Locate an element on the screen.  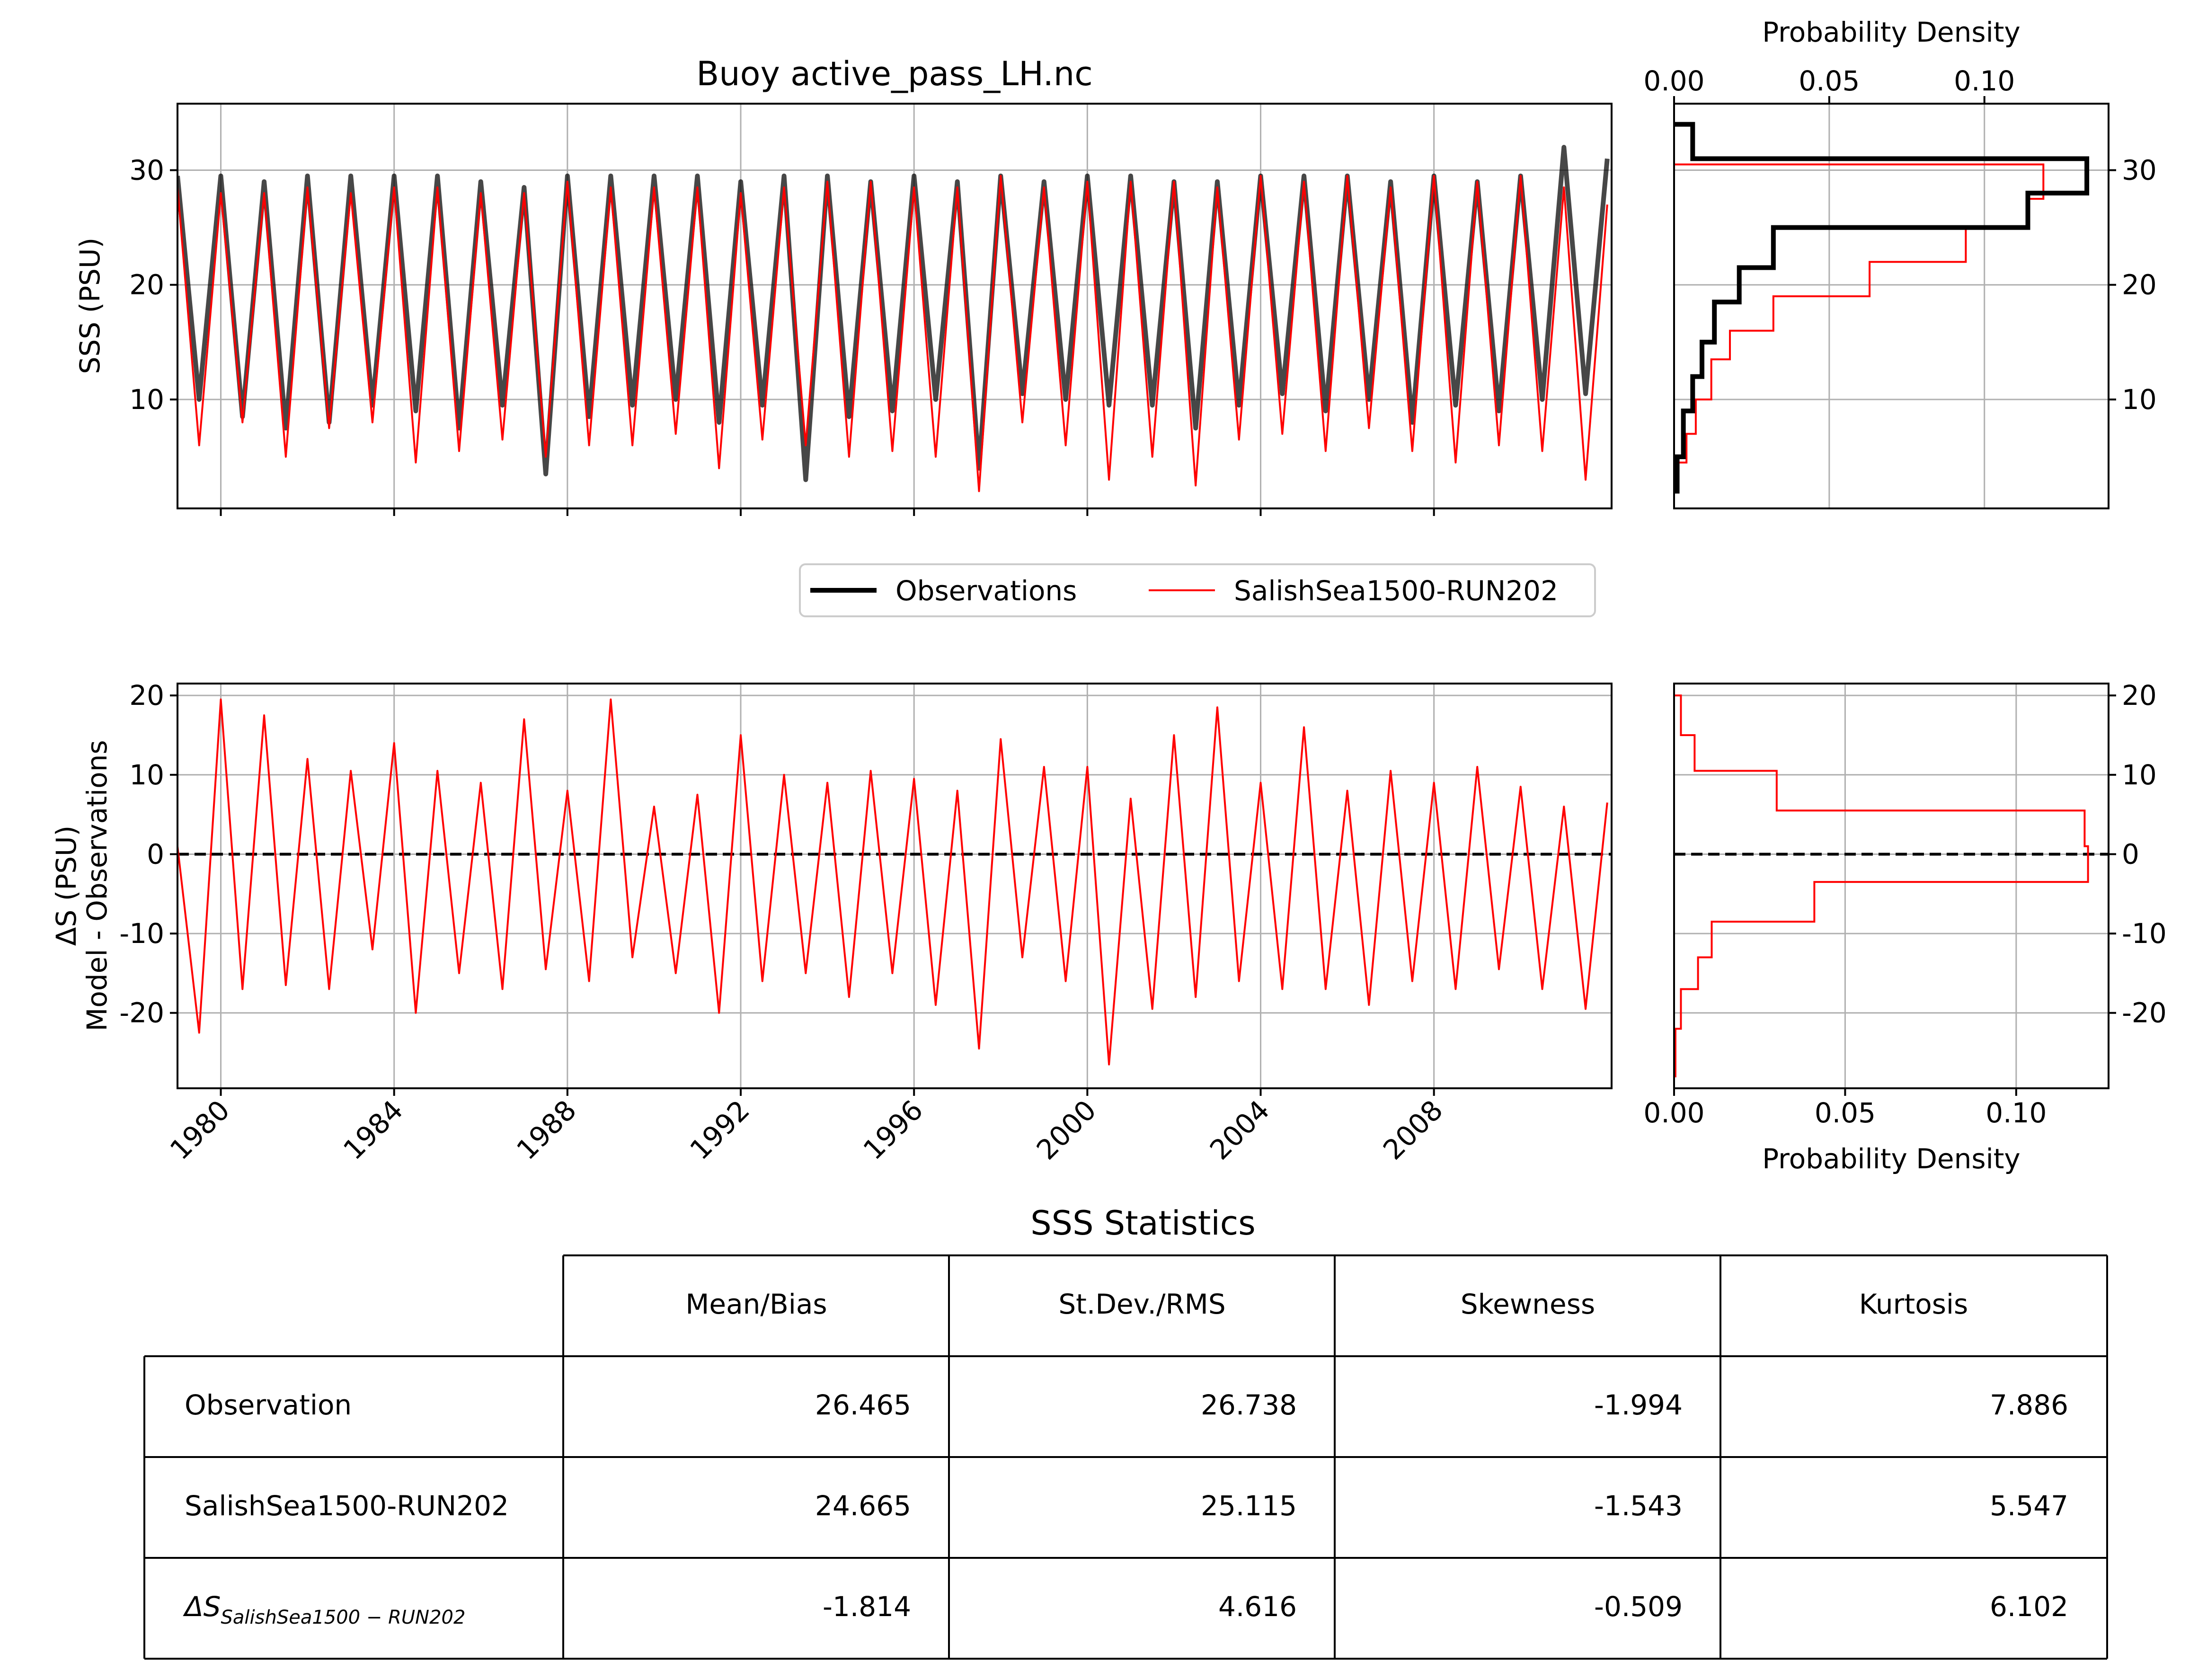
sss-histogram-frame is located at coordinates (1891, 306).